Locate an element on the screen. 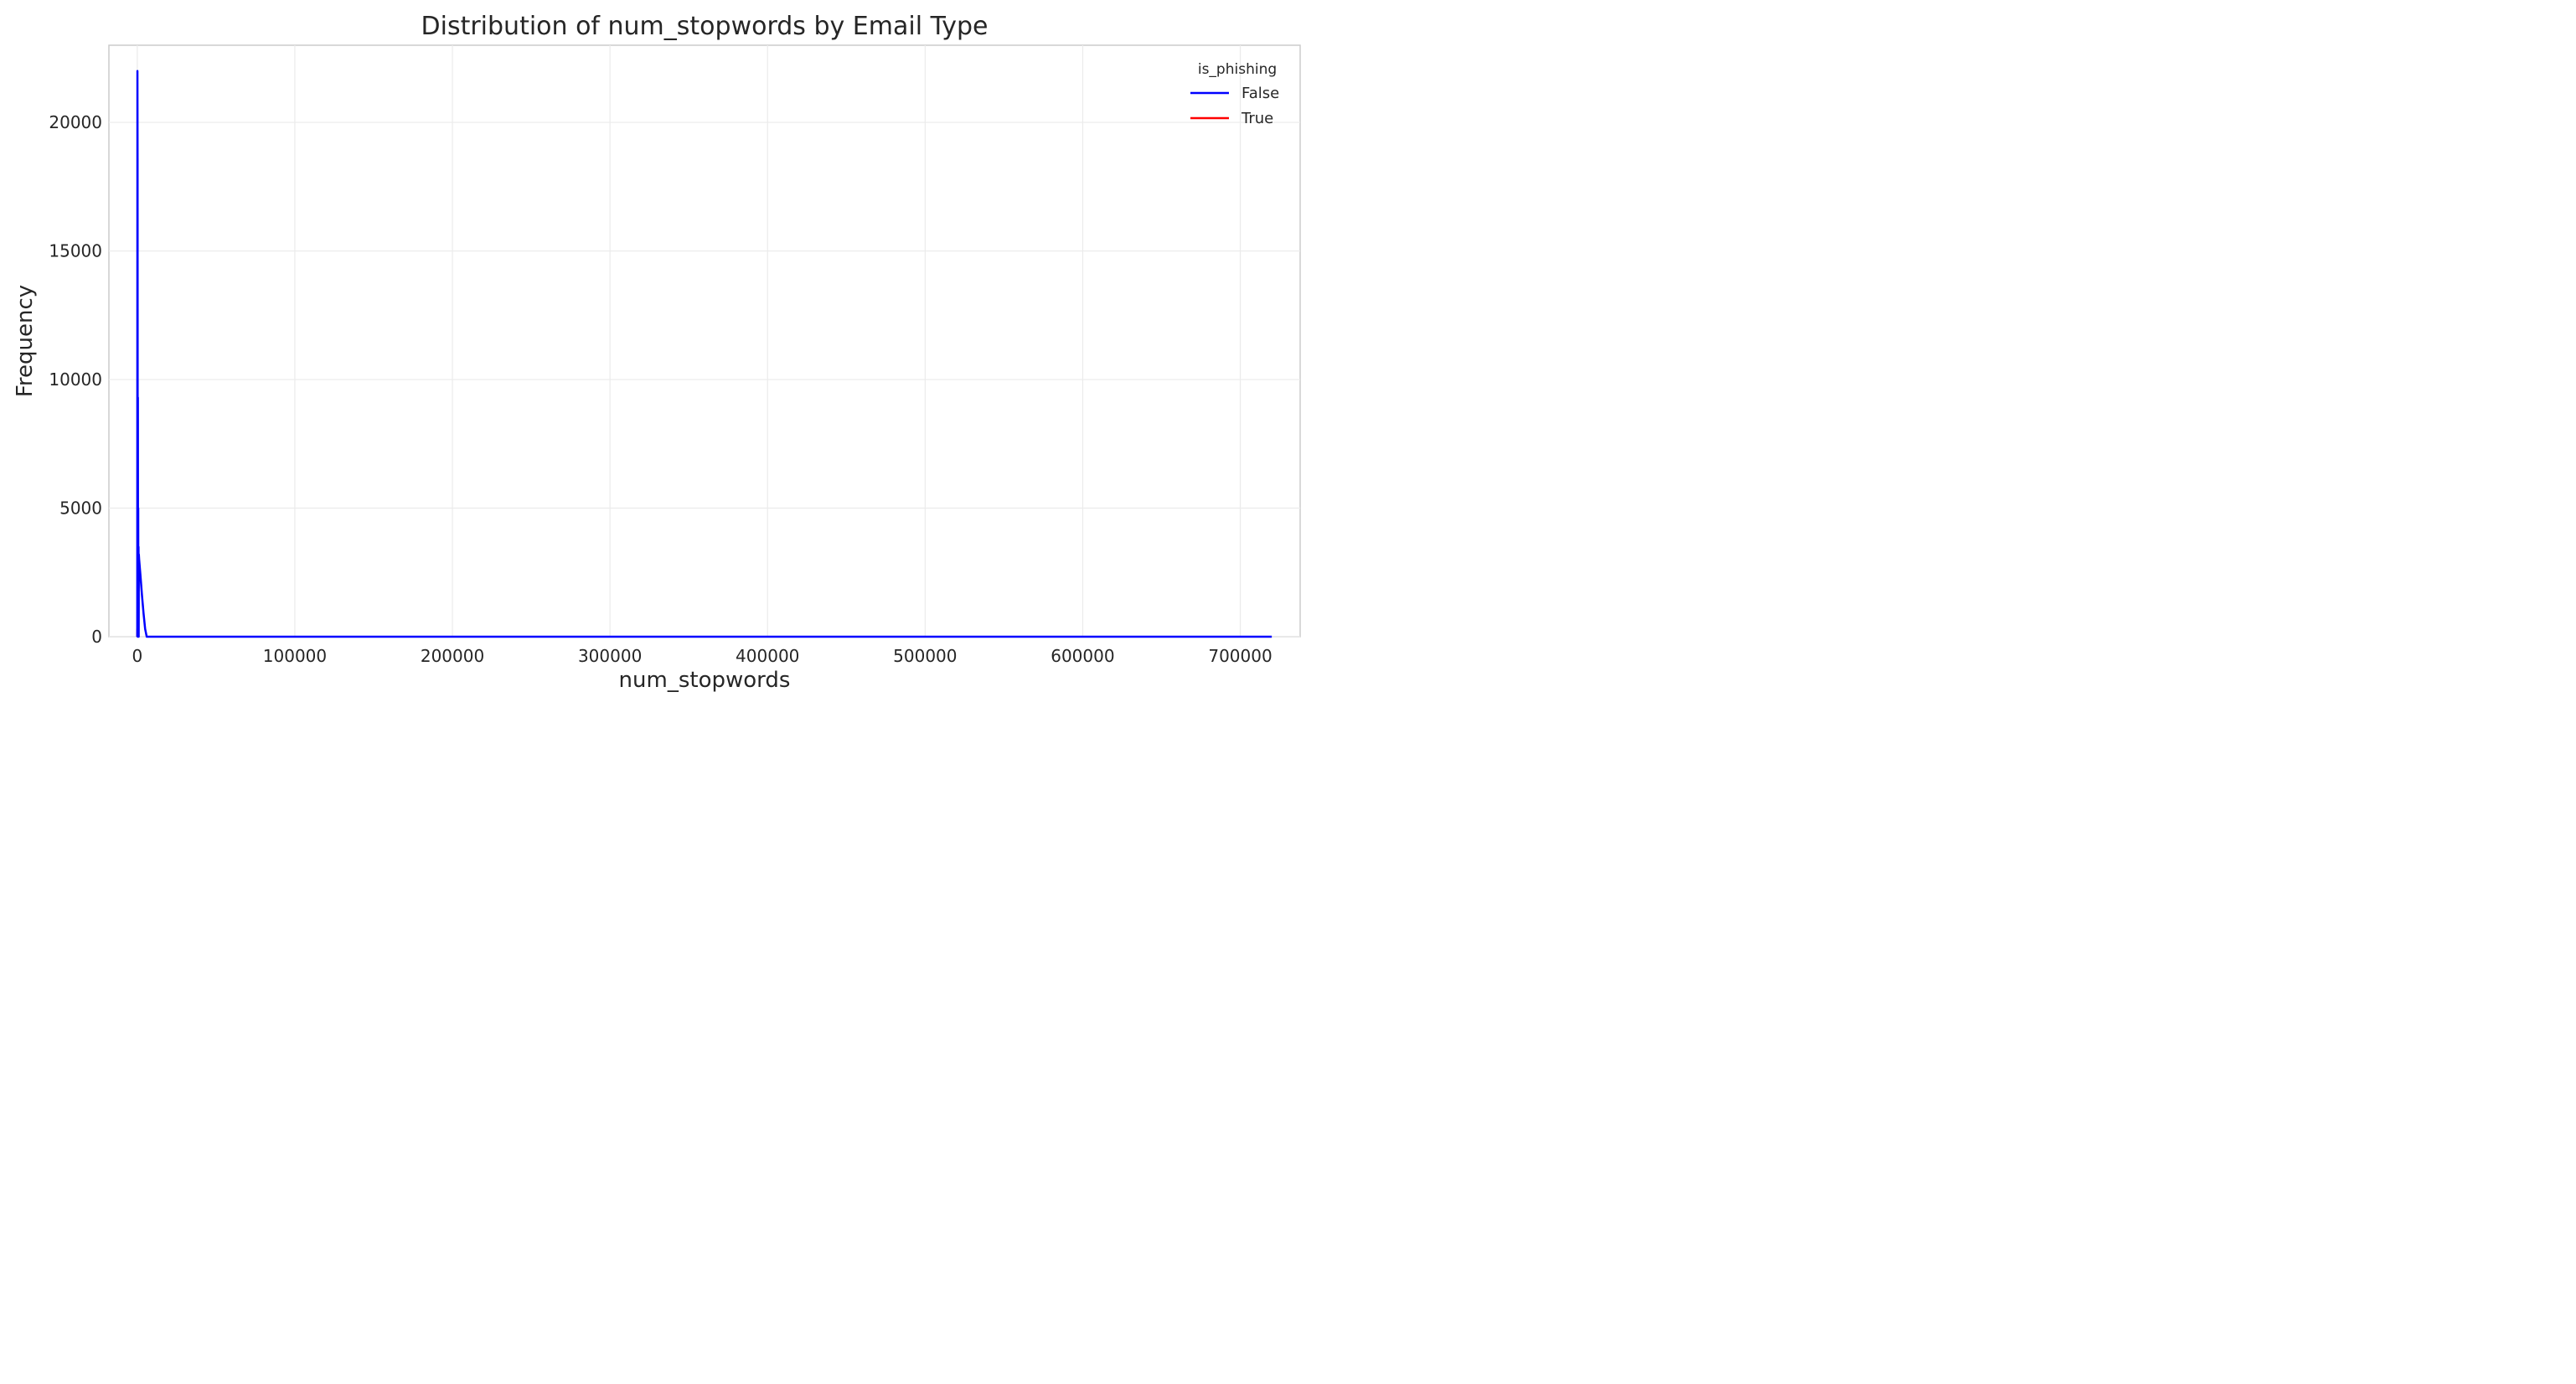 The width and height of the screenshot is (2576, 1384). x-tick-label: 500000 is located at coordinates (925, 656).